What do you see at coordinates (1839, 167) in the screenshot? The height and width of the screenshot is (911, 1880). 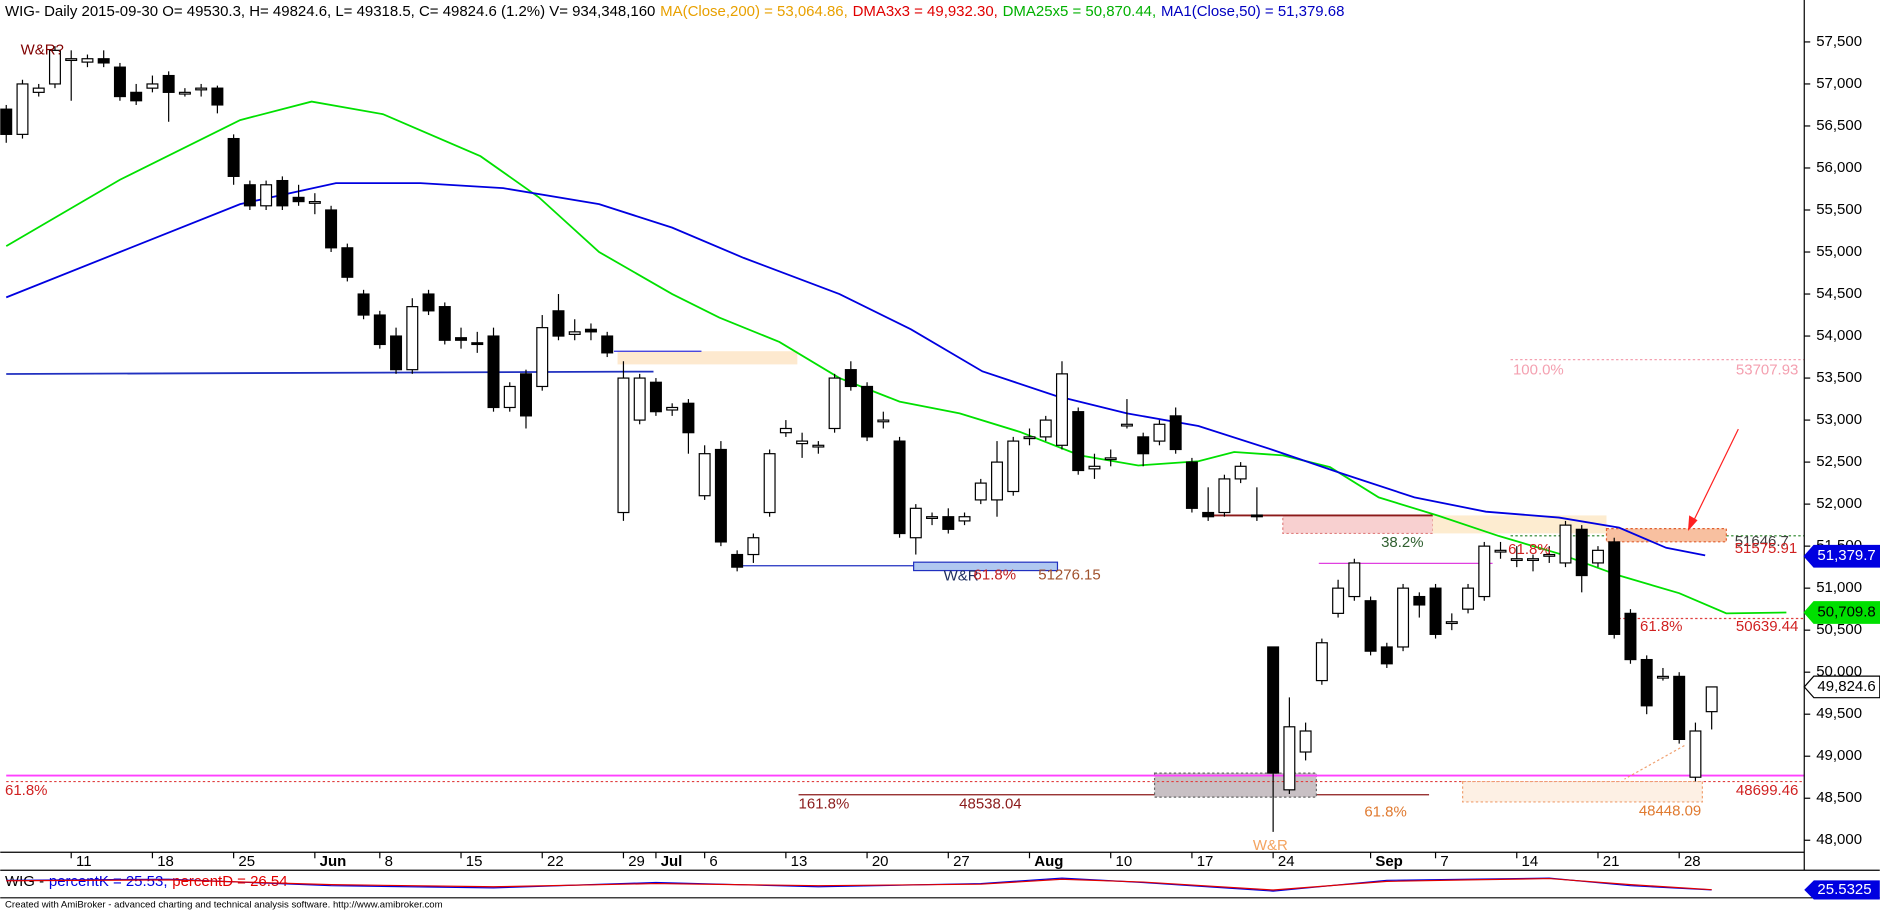 I see `y-tick-label: 56,000` at bounding box center [1839, 167].